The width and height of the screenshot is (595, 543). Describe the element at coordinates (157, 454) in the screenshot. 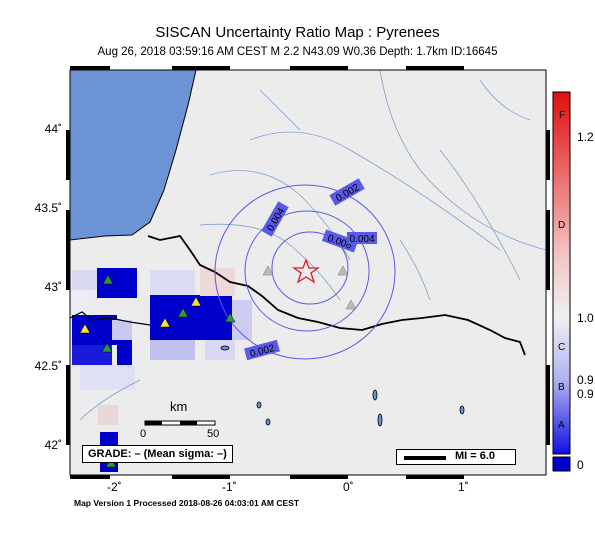

I see `grade-box: GRADE: – (Mean sigma: –)` at that location.